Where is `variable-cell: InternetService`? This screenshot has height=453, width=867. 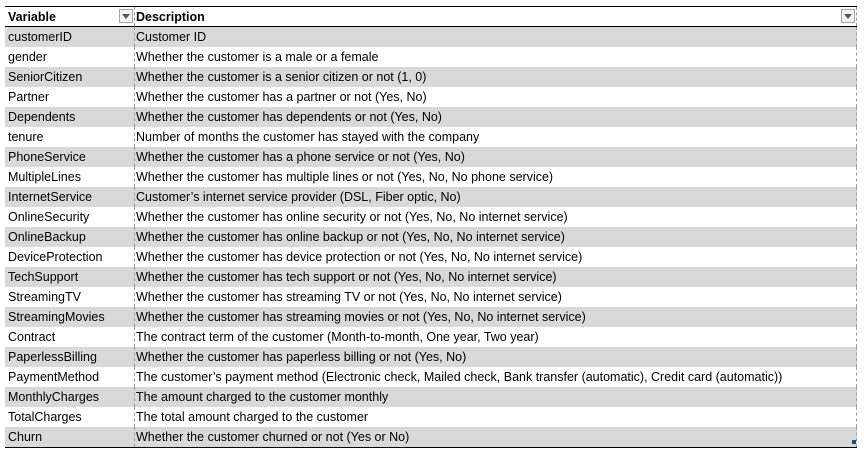 variable-cell: InternetService is located at coordinates (70, 197).